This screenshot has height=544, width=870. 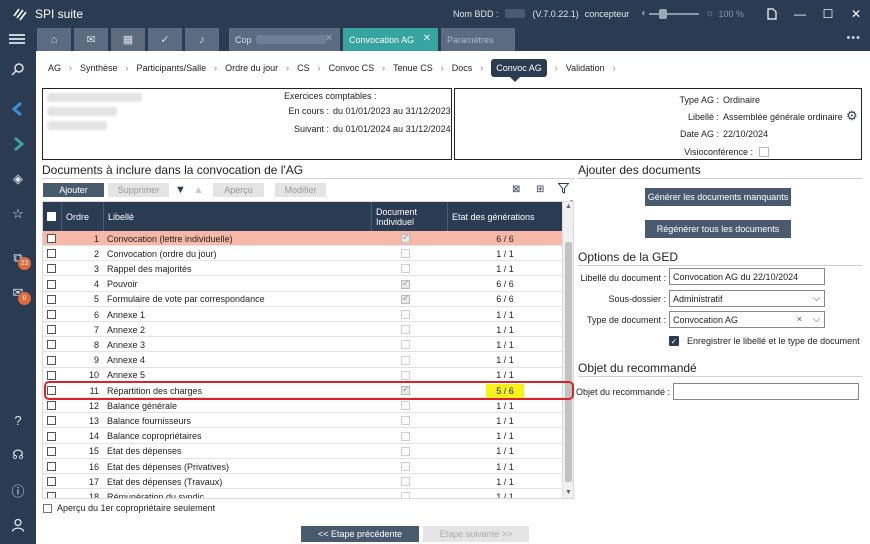 What do you see at coordinates (303, 360) in the screenshot?
I see `table-row: 9 Annexe 4 1 / 1` at bounding box center [303, 360].